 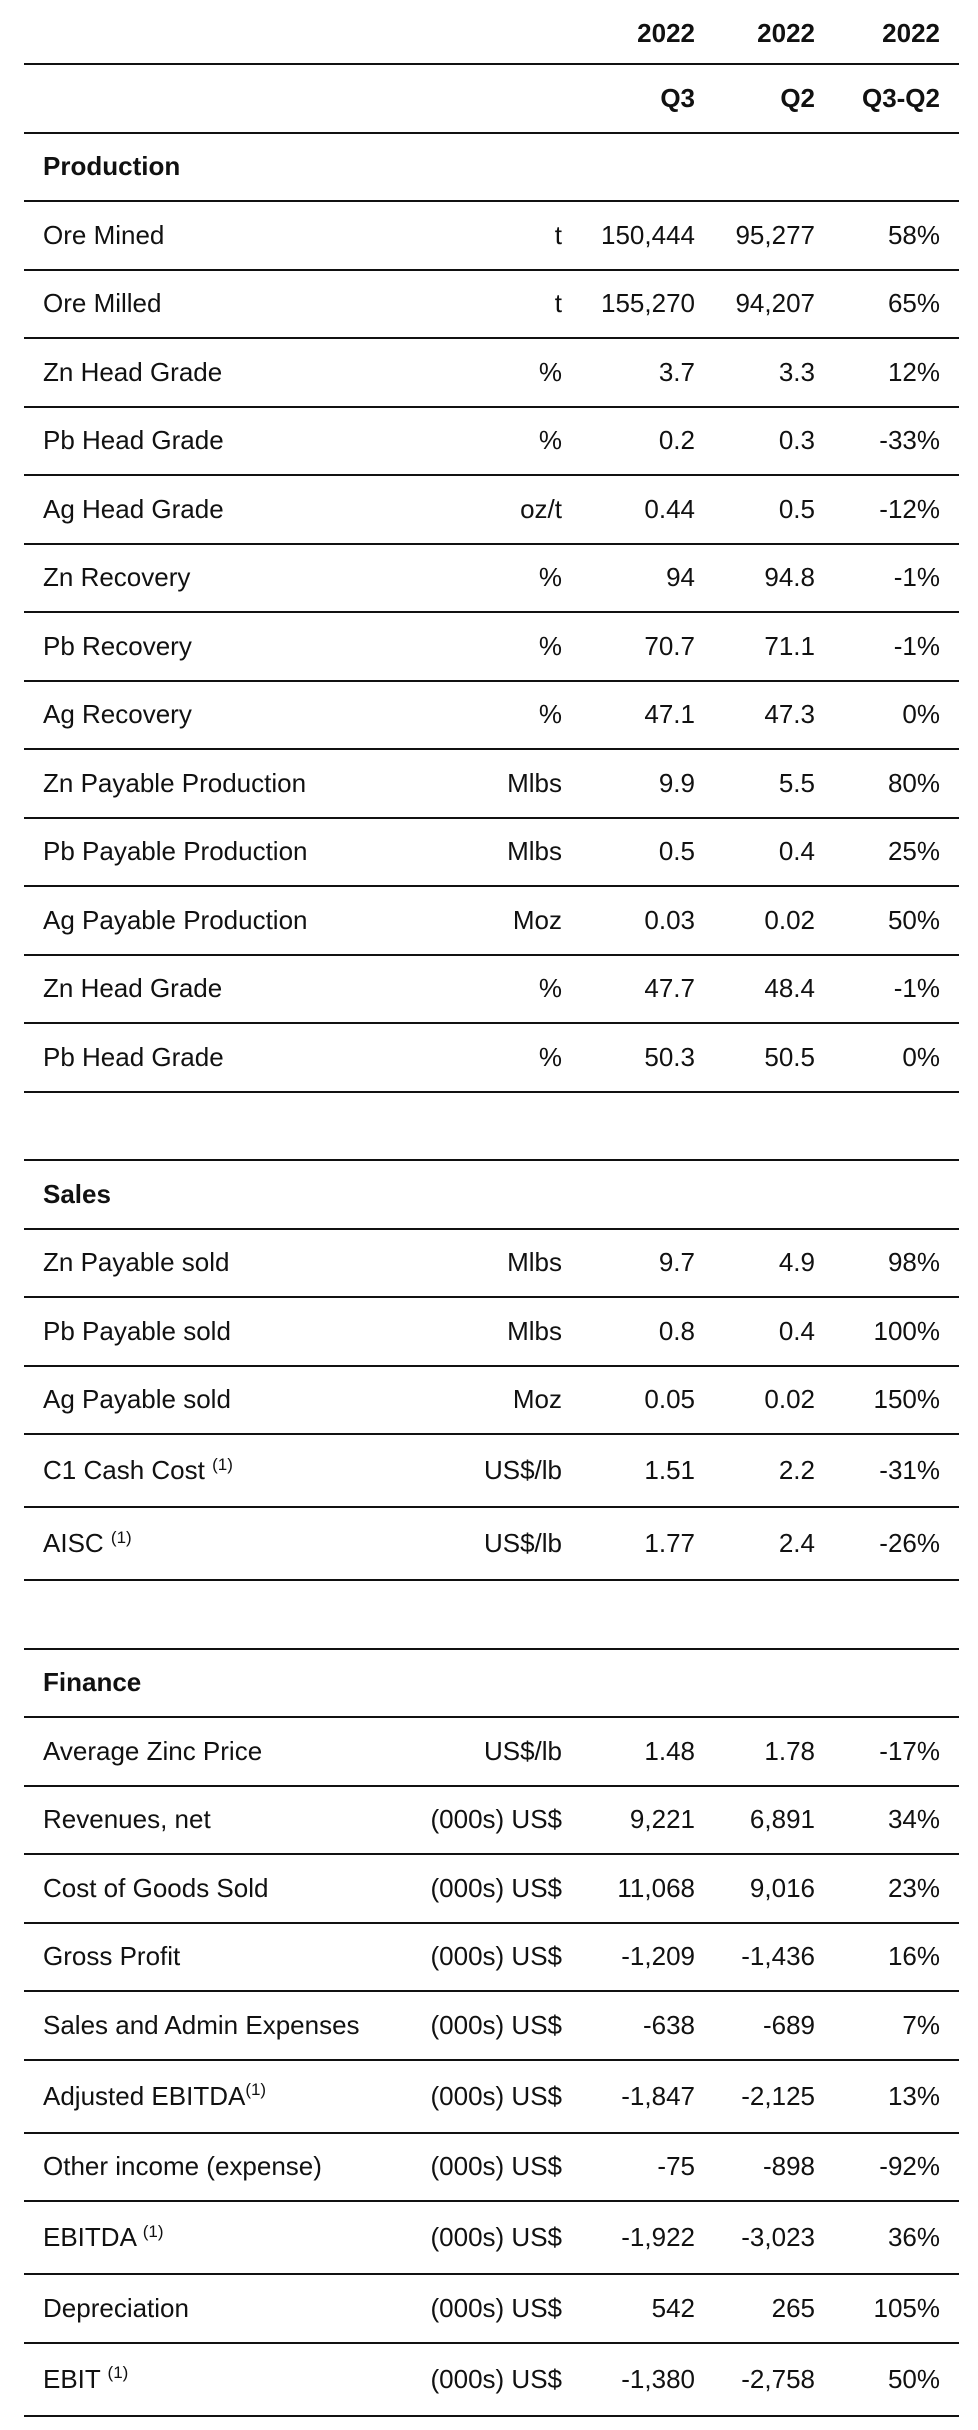 I want to click on row-value-q3: 47.1, so click(x=669, y=714).